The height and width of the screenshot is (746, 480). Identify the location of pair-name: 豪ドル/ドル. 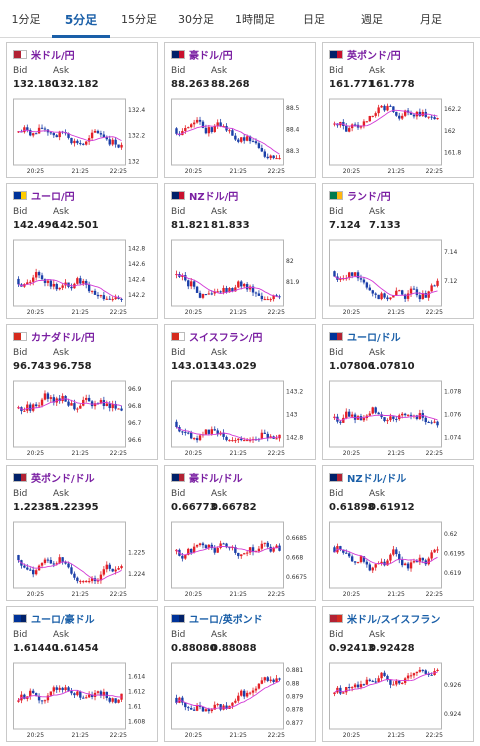
(216, 479).